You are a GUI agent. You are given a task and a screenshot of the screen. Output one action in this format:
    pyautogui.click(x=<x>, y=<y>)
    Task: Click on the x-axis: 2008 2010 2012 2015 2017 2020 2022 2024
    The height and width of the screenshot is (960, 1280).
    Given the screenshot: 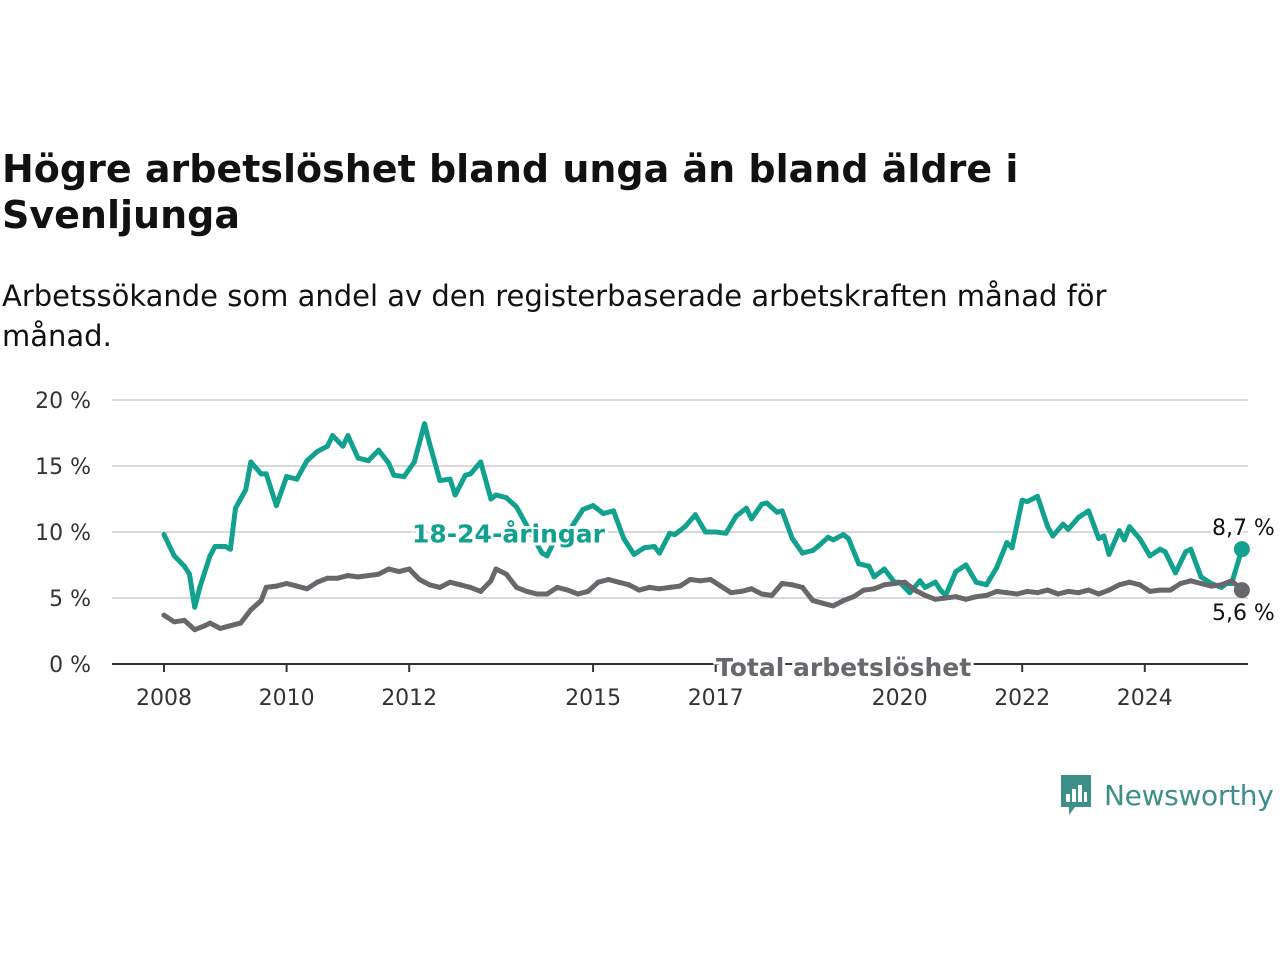 What is the action you would take?
    pyautogui.click(x=680, y=686)
    